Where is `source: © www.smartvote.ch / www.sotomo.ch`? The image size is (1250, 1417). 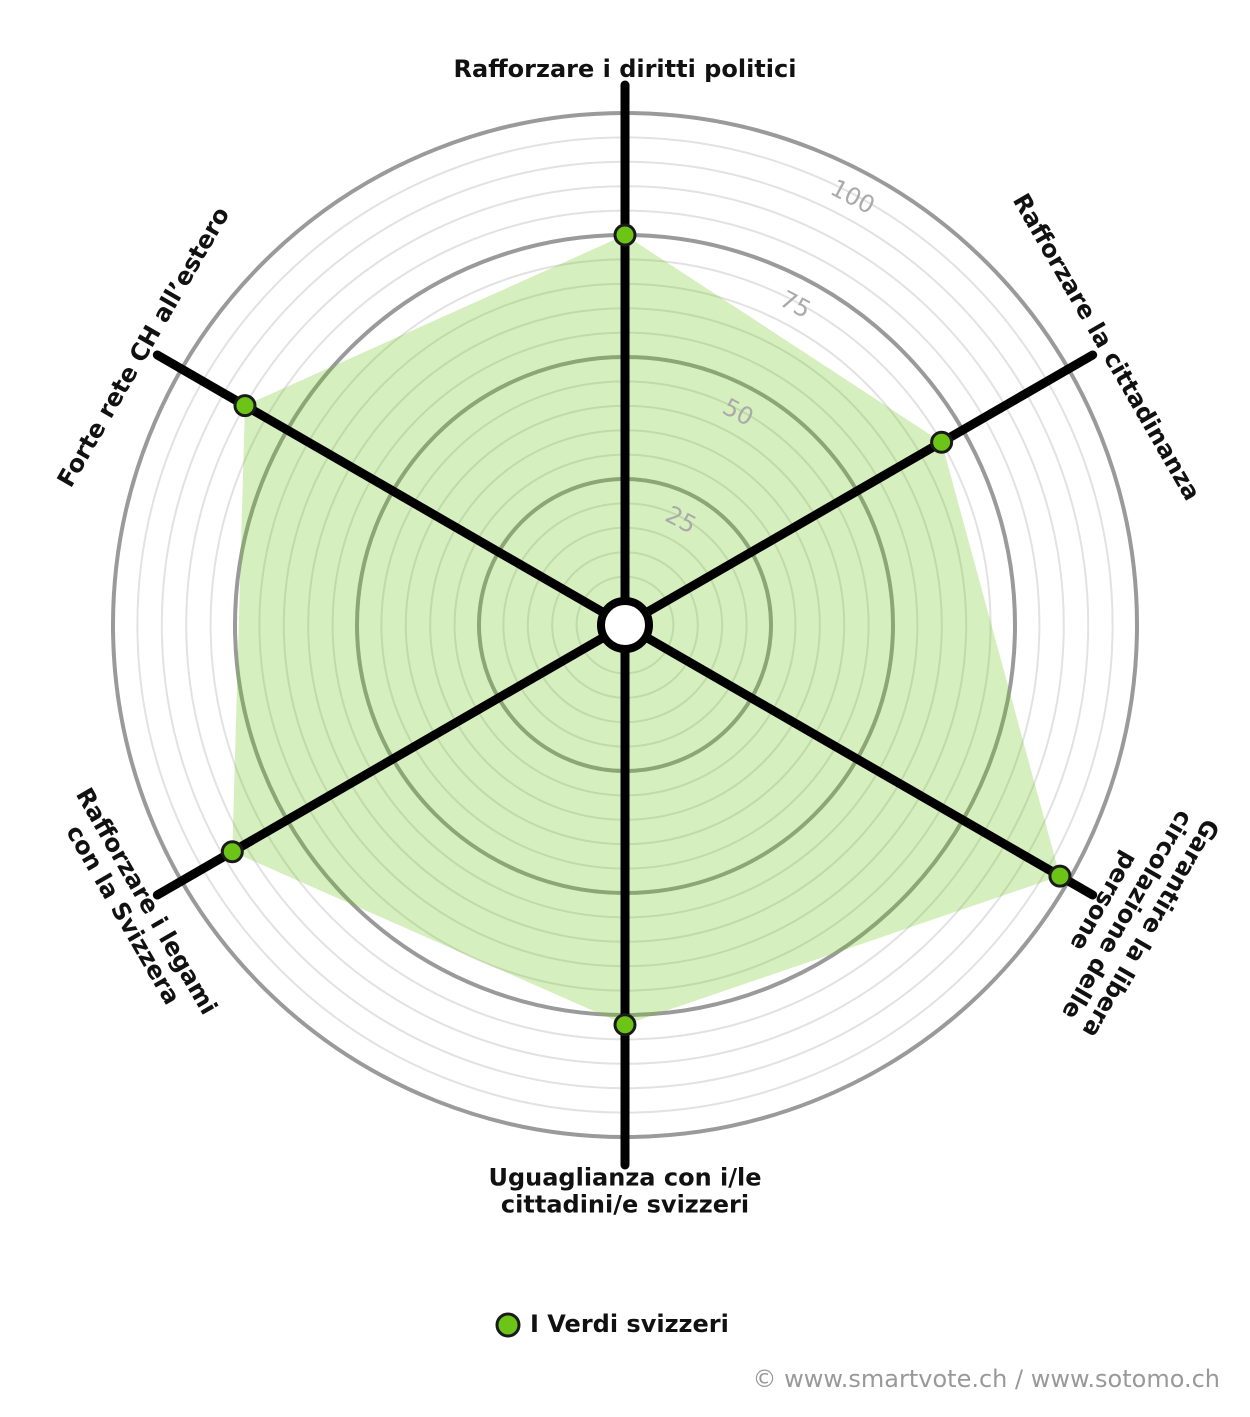
source: © www.smartvote.ch / www.sotomo.ch is located at coordinates (986, 1379).